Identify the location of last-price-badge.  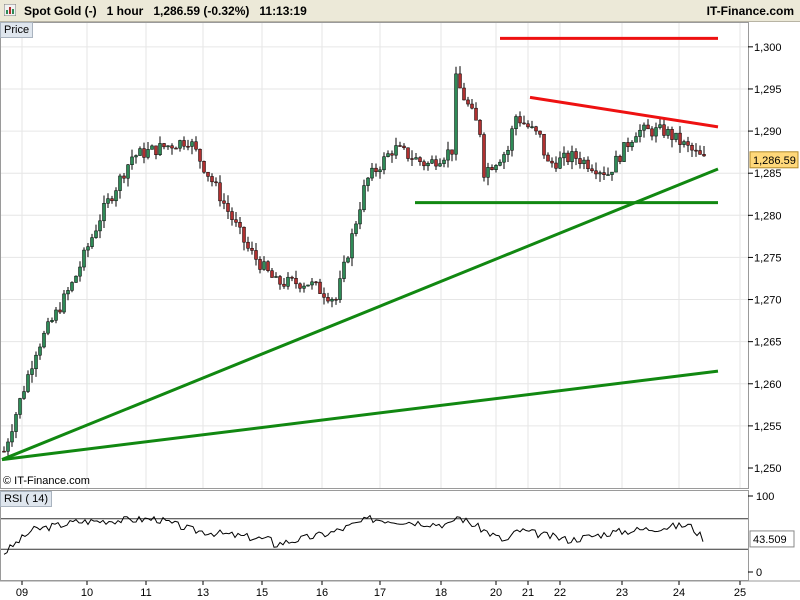
(774, 160).